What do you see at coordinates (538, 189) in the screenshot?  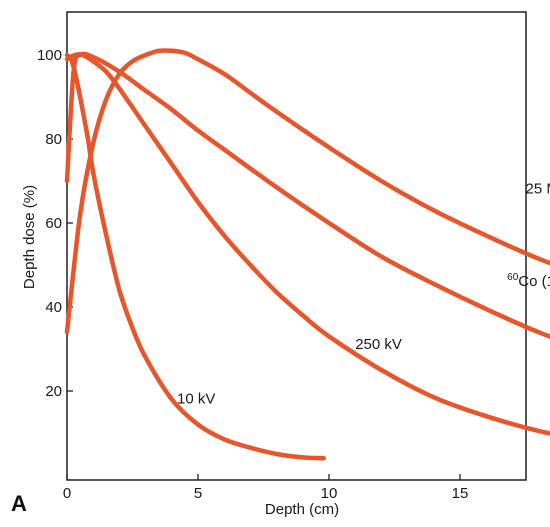 I see `series-label: 25 MeV` at bounding box center [538, 189].